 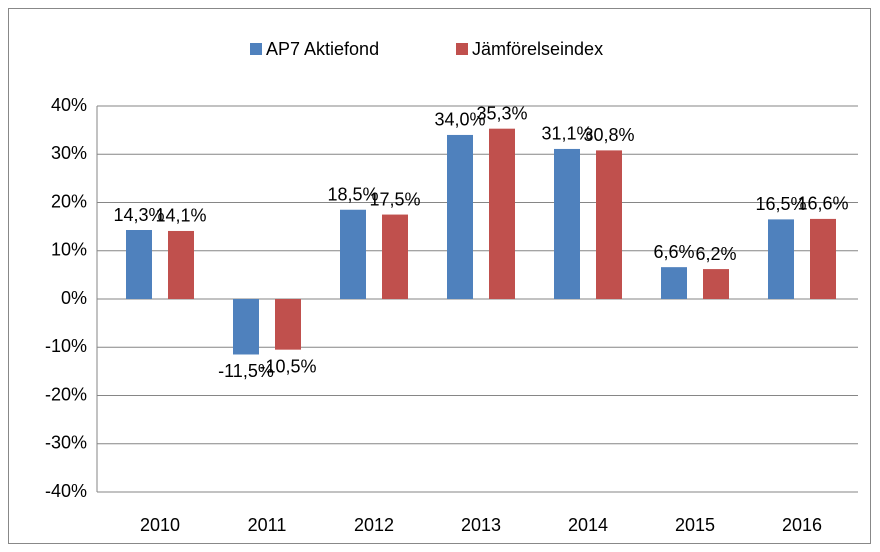 What do you see at coordinates (246, 371) in the screenshot?
I see `value-label: -11,5%` at bounding box center [246, 371].